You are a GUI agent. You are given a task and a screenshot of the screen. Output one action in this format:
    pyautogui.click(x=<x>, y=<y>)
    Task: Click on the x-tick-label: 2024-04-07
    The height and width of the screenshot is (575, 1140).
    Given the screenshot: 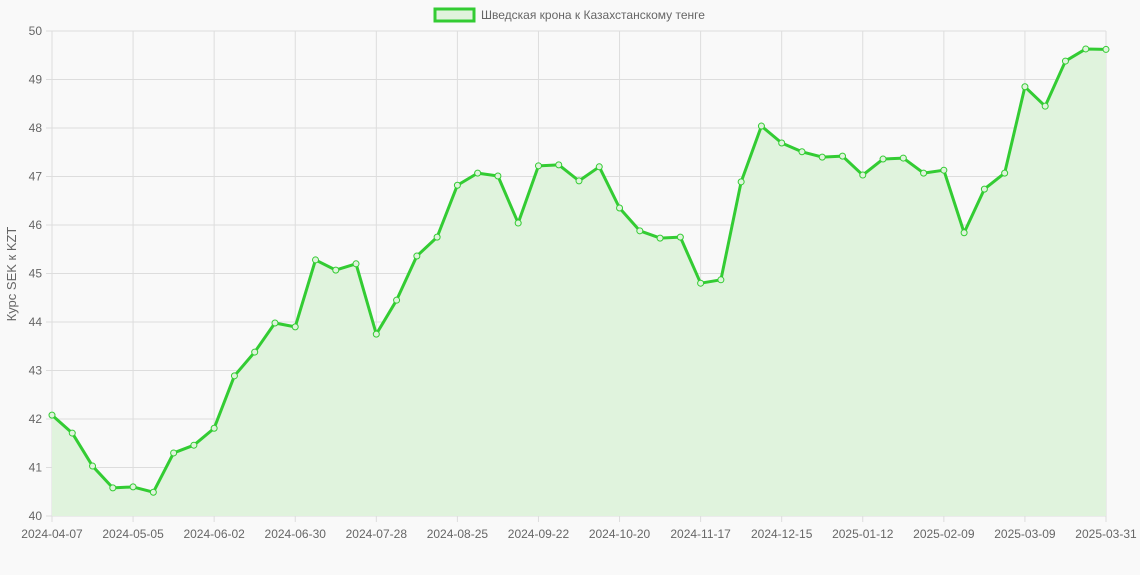 What is the action you would take?
    pyautogui.click(x=52, y=534)
    